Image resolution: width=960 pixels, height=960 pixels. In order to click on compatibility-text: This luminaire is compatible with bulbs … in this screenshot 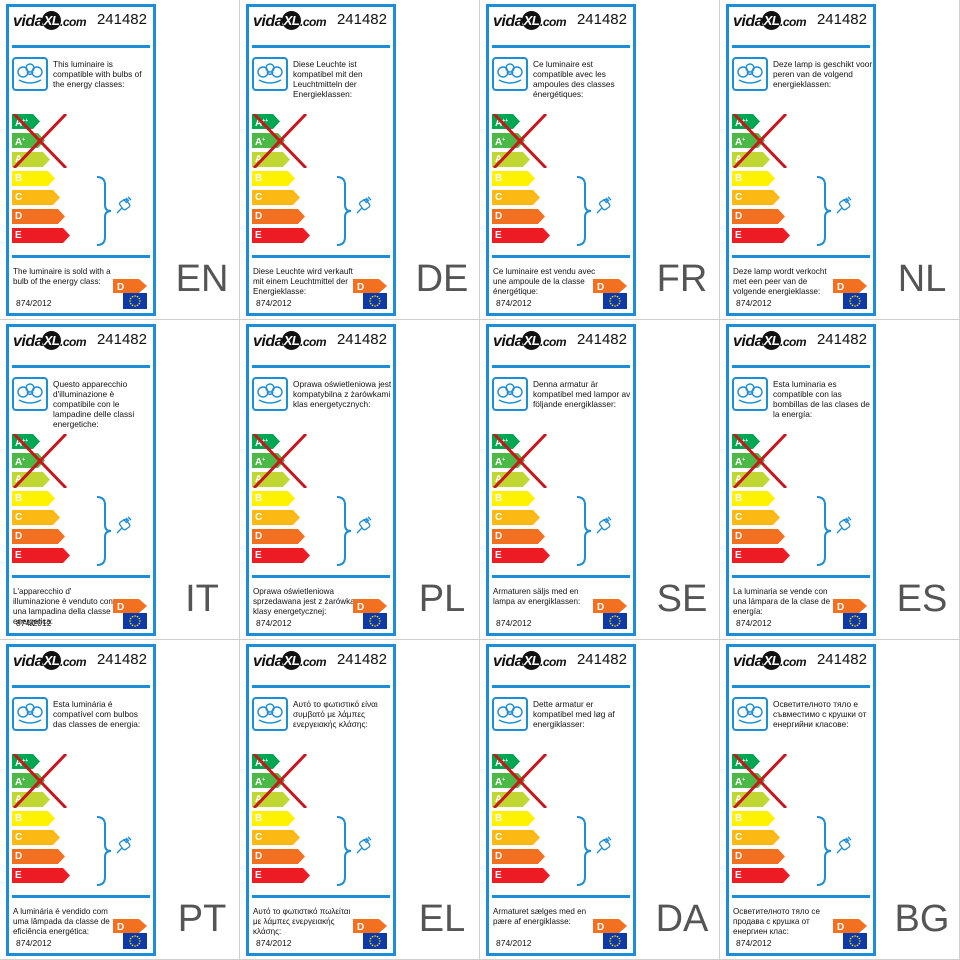, I will do `click(97, 74)`.